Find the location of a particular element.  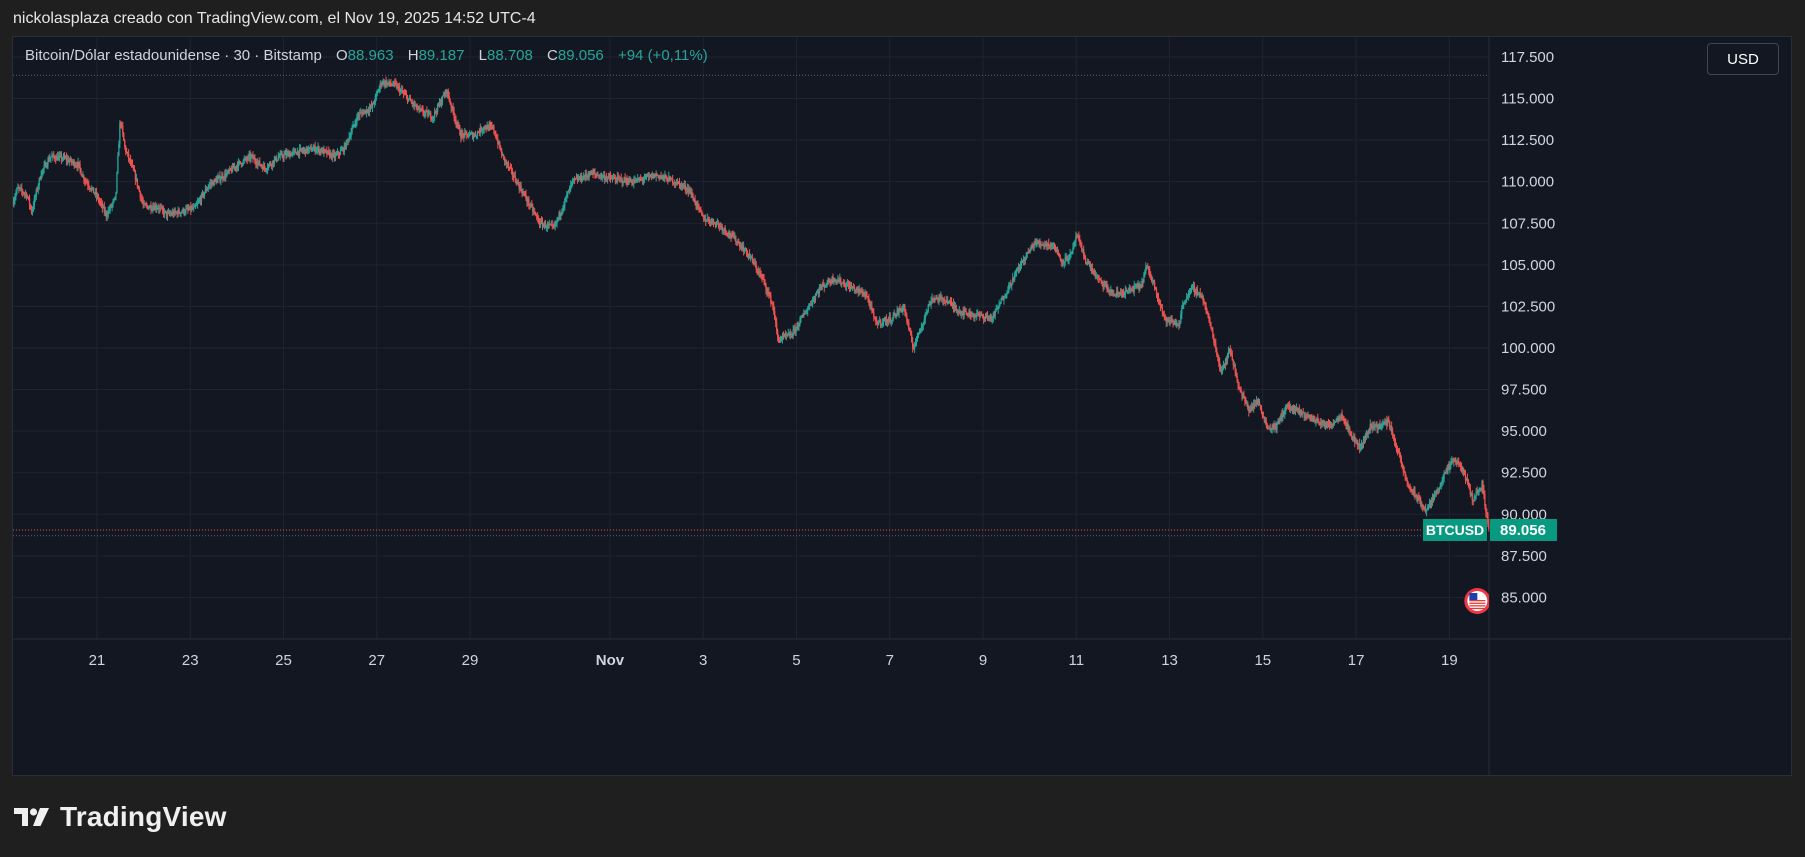

currency-button: USD is located at coordinates (1743, 59).